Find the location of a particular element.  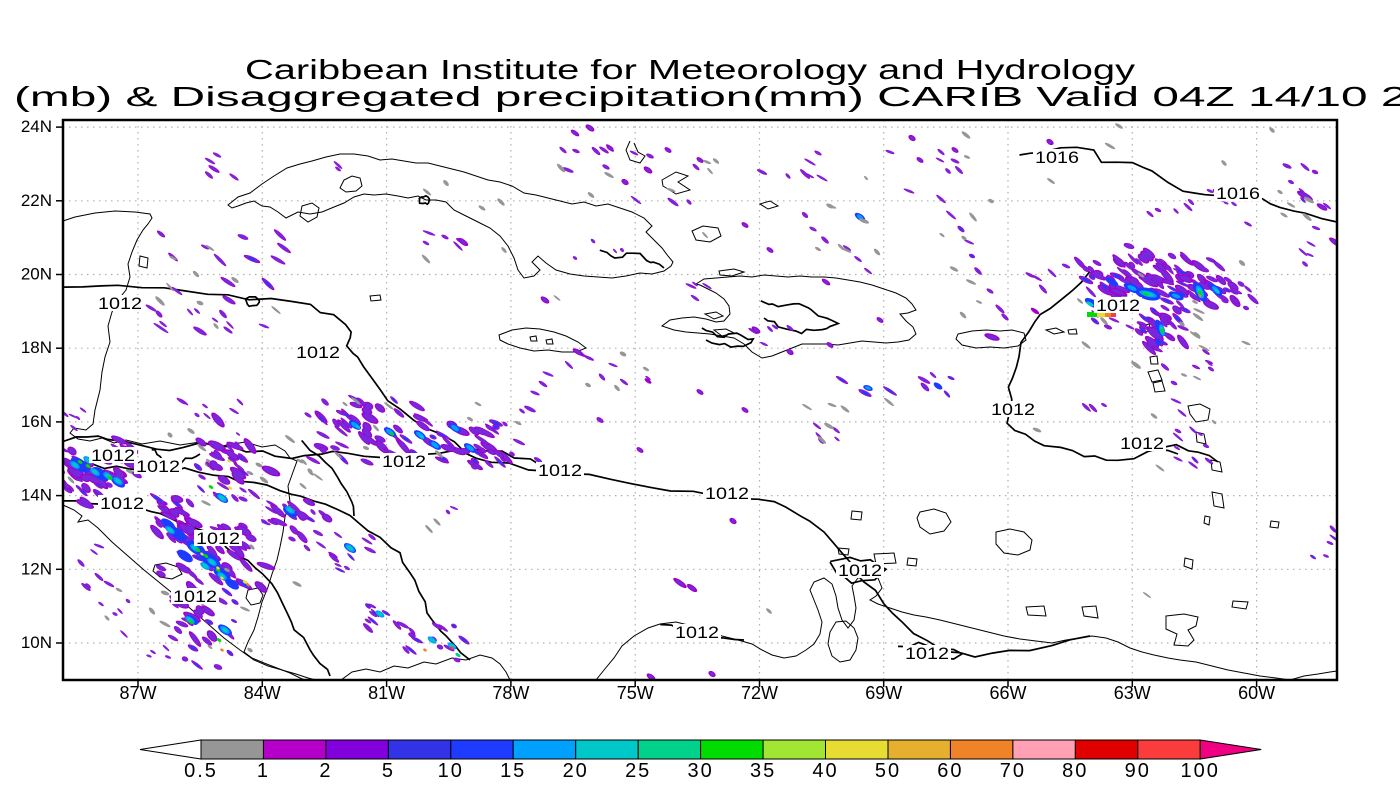

svg-text: 22N is located at coordinates (36, 200).